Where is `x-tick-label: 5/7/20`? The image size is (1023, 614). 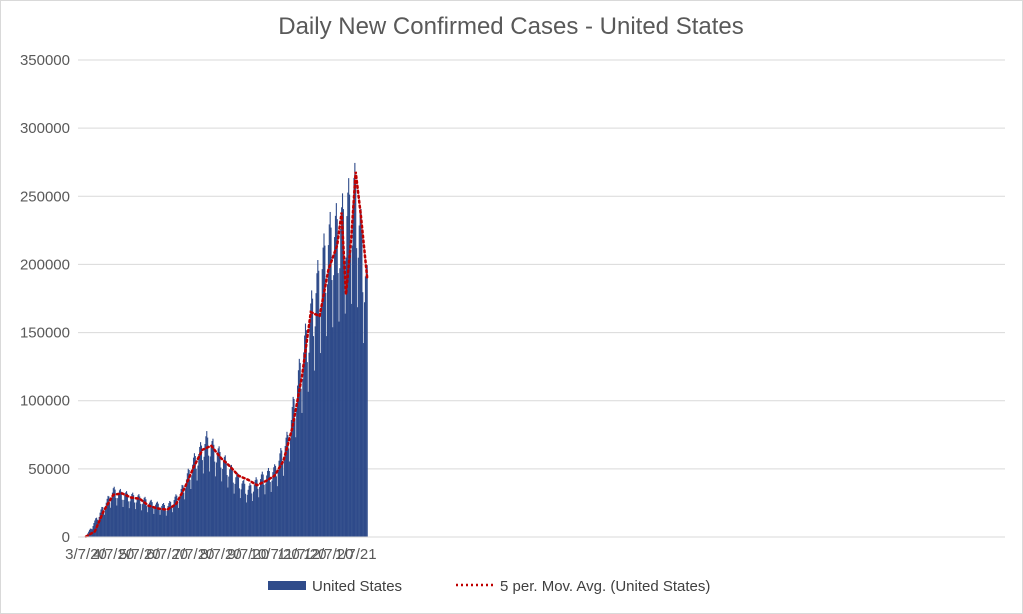 x-tick-label: 5/7/20 is located at coordinates (140, 554).